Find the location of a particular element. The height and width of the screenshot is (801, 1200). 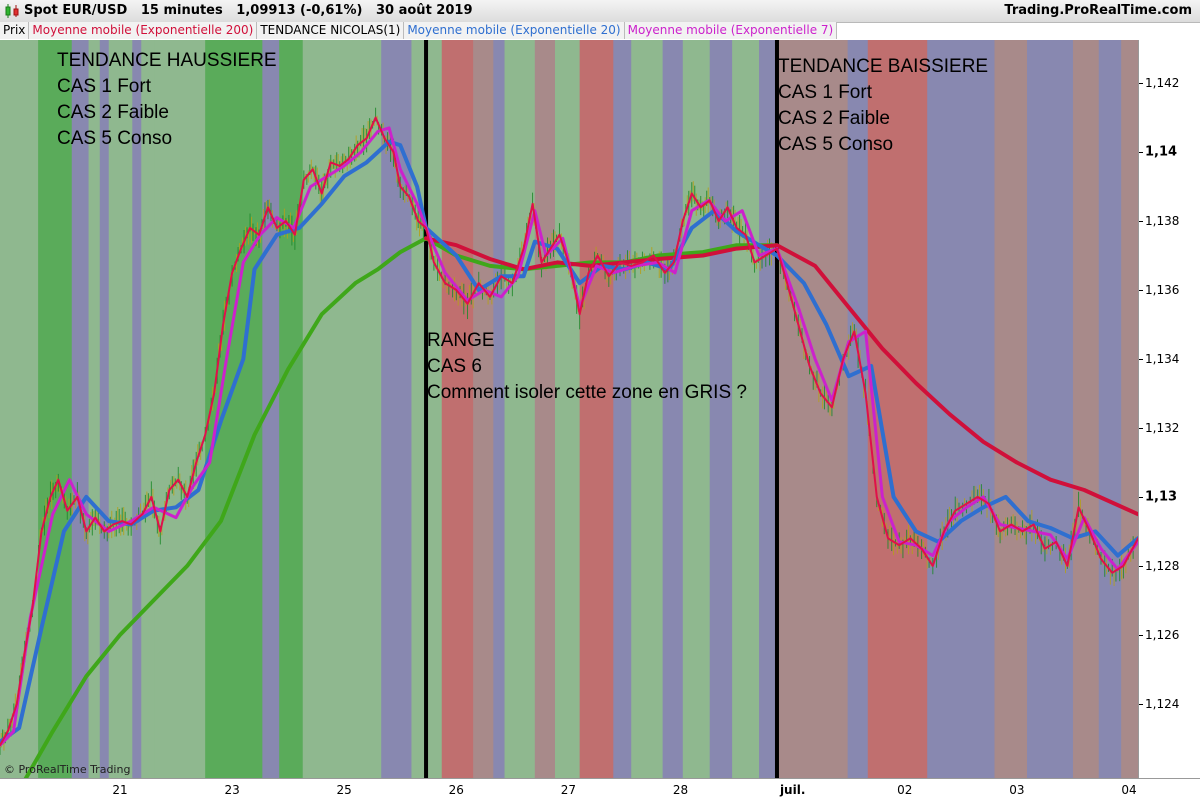

y-tick-label: 1,126 is located at coordinates (1162, 634).